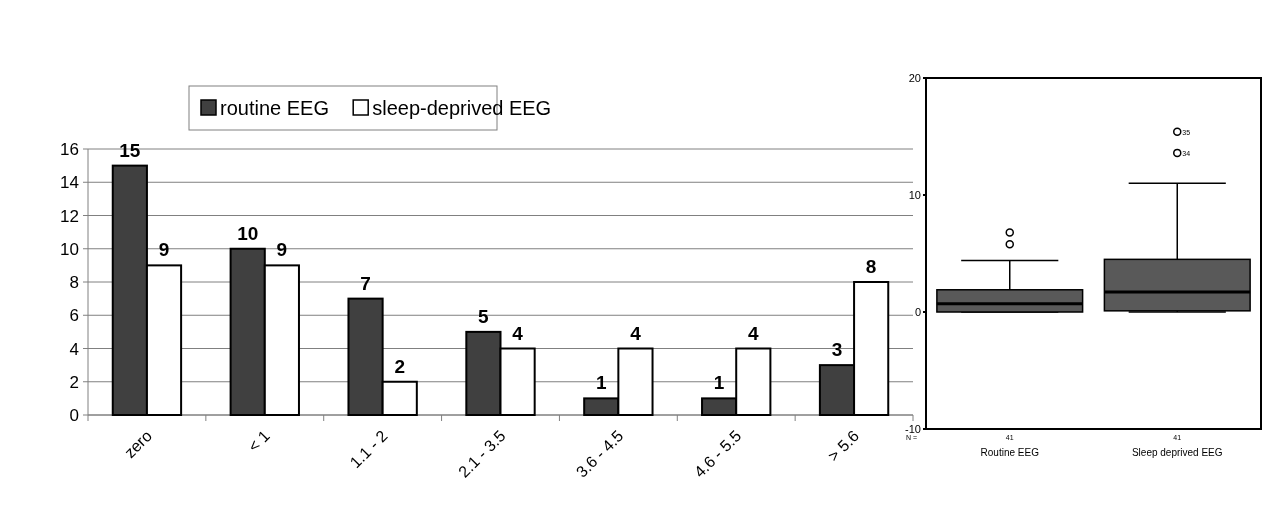 This screenshot has width=1283, height=524. I want to click on y-tick-label: 12, so click(69, 216).